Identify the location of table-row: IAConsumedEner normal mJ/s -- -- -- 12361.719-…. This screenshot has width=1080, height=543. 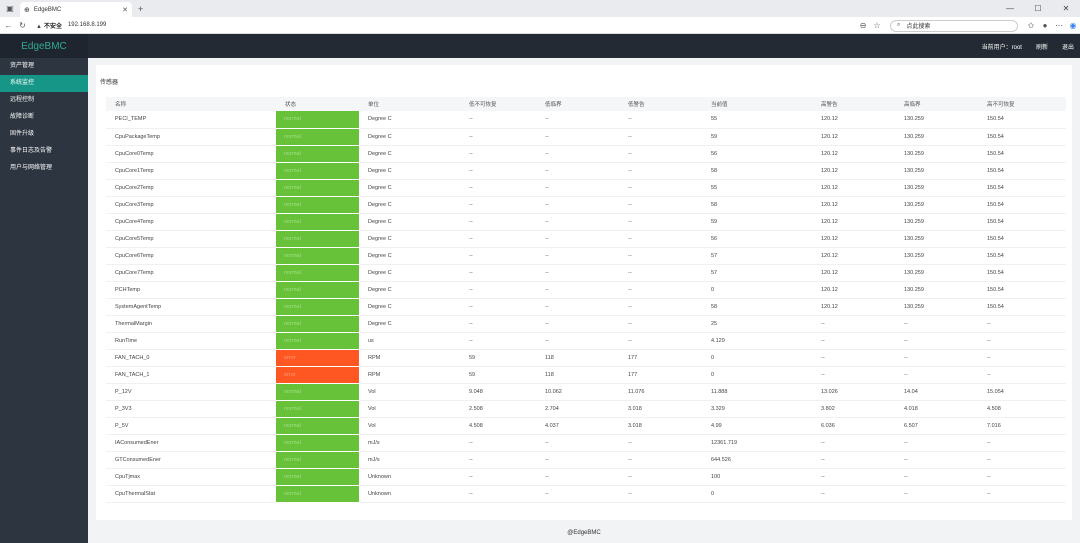
(586, 443).